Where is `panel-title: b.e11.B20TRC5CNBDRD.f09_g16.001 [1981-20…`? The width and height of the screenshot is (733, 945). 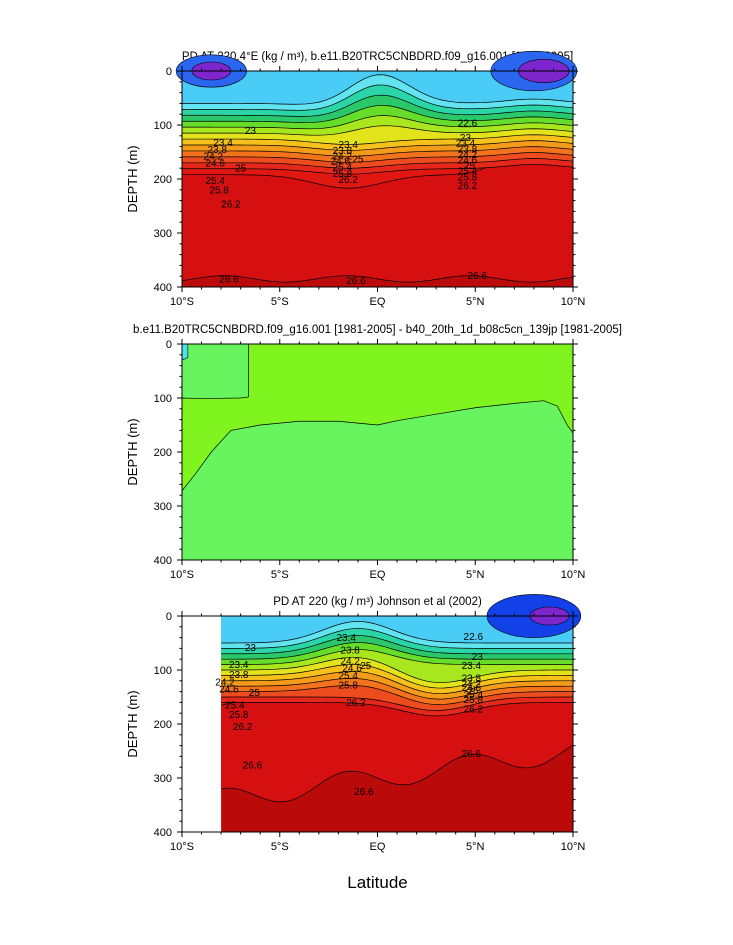 panel-title: b.e11.B20TRC5CNBDRD.f09_g16.001 [1981-20… is located at coordinates (377, 330).